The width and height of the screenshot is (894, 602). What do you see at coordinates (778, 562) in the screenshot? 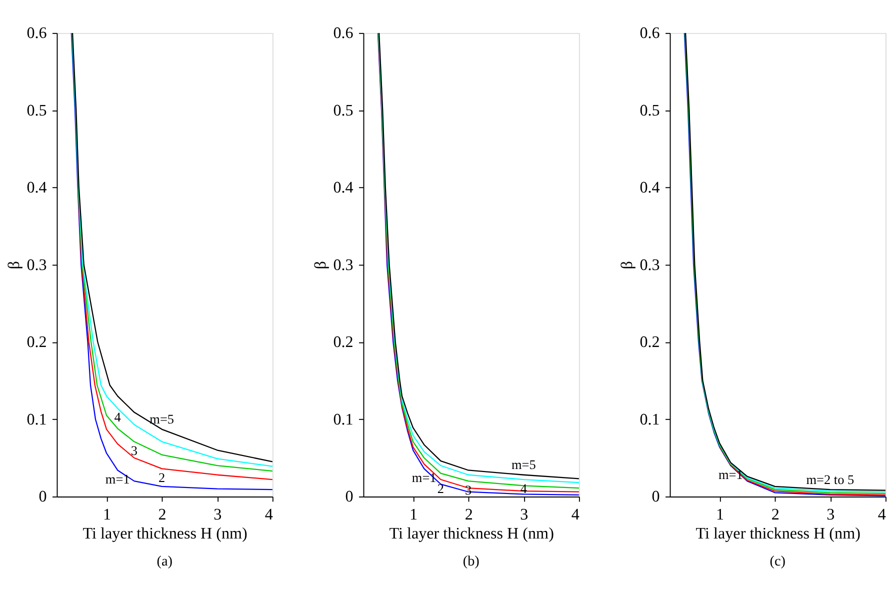
I see `text: (c)` at bounding box center [778, 562].